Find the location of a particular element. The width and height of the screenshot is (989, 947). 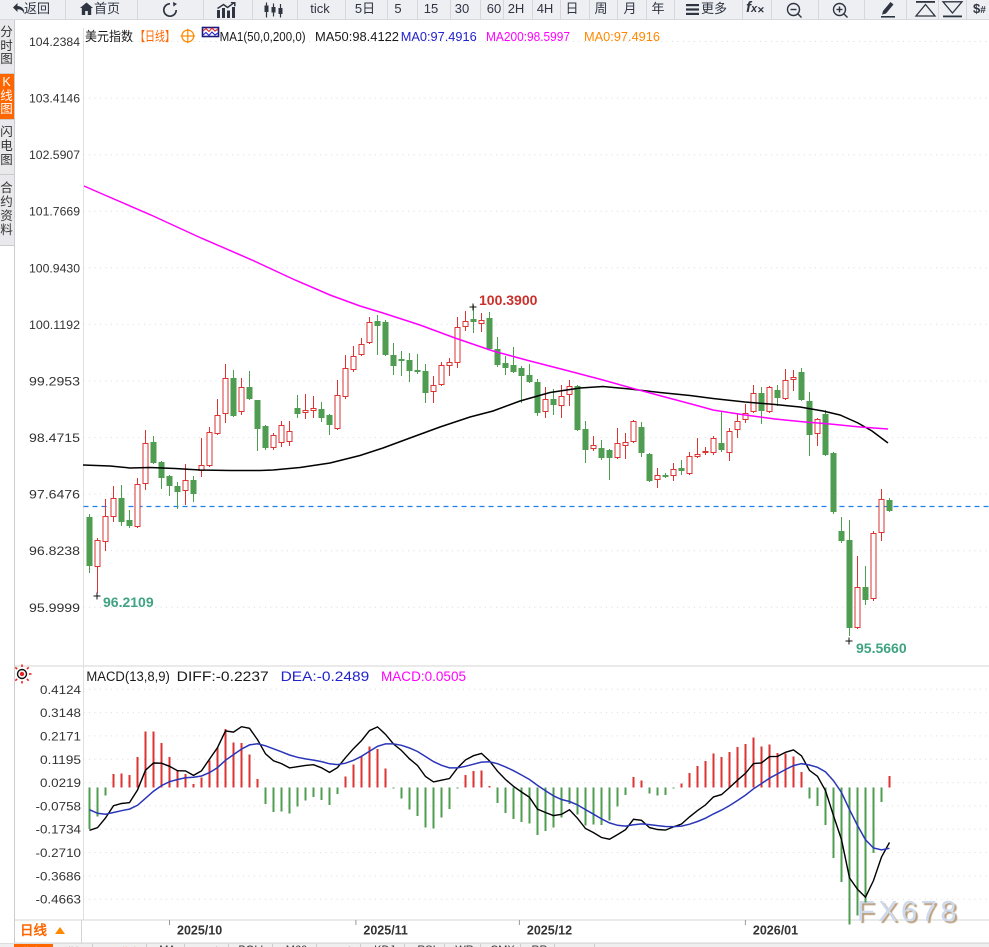

svg-text: 0.1195 is located at coordinates (60, 760).